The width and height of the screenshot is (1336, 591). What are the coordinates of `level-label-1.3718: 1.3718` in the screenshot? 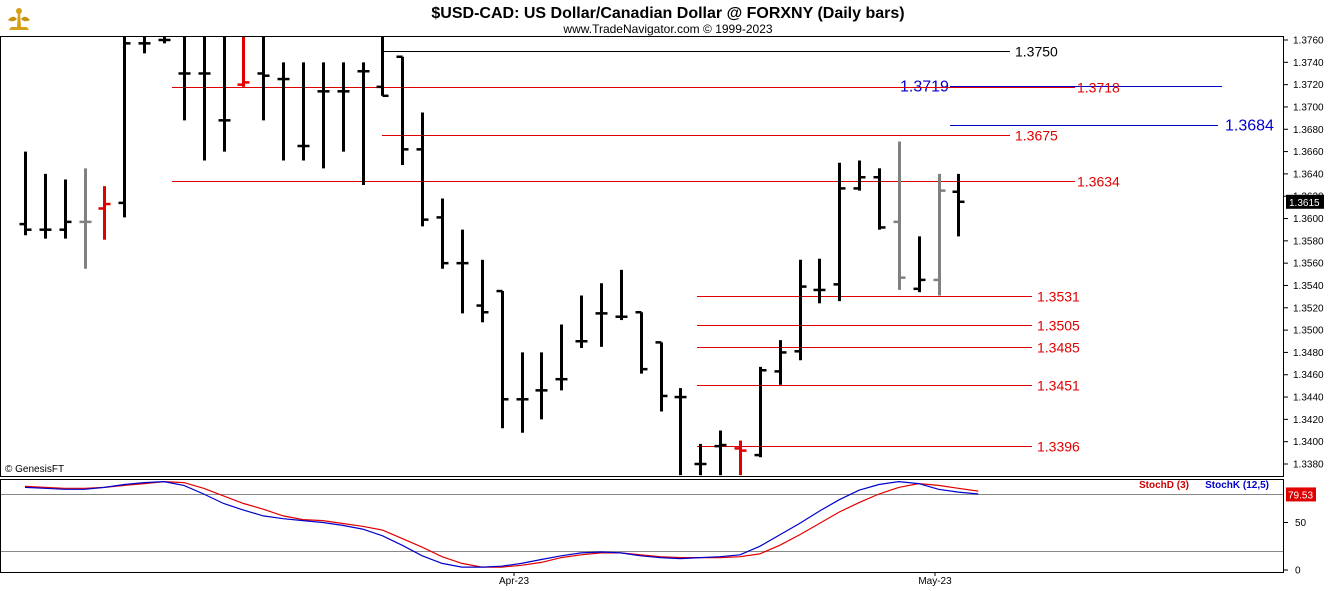 It's located at (1098, 88).